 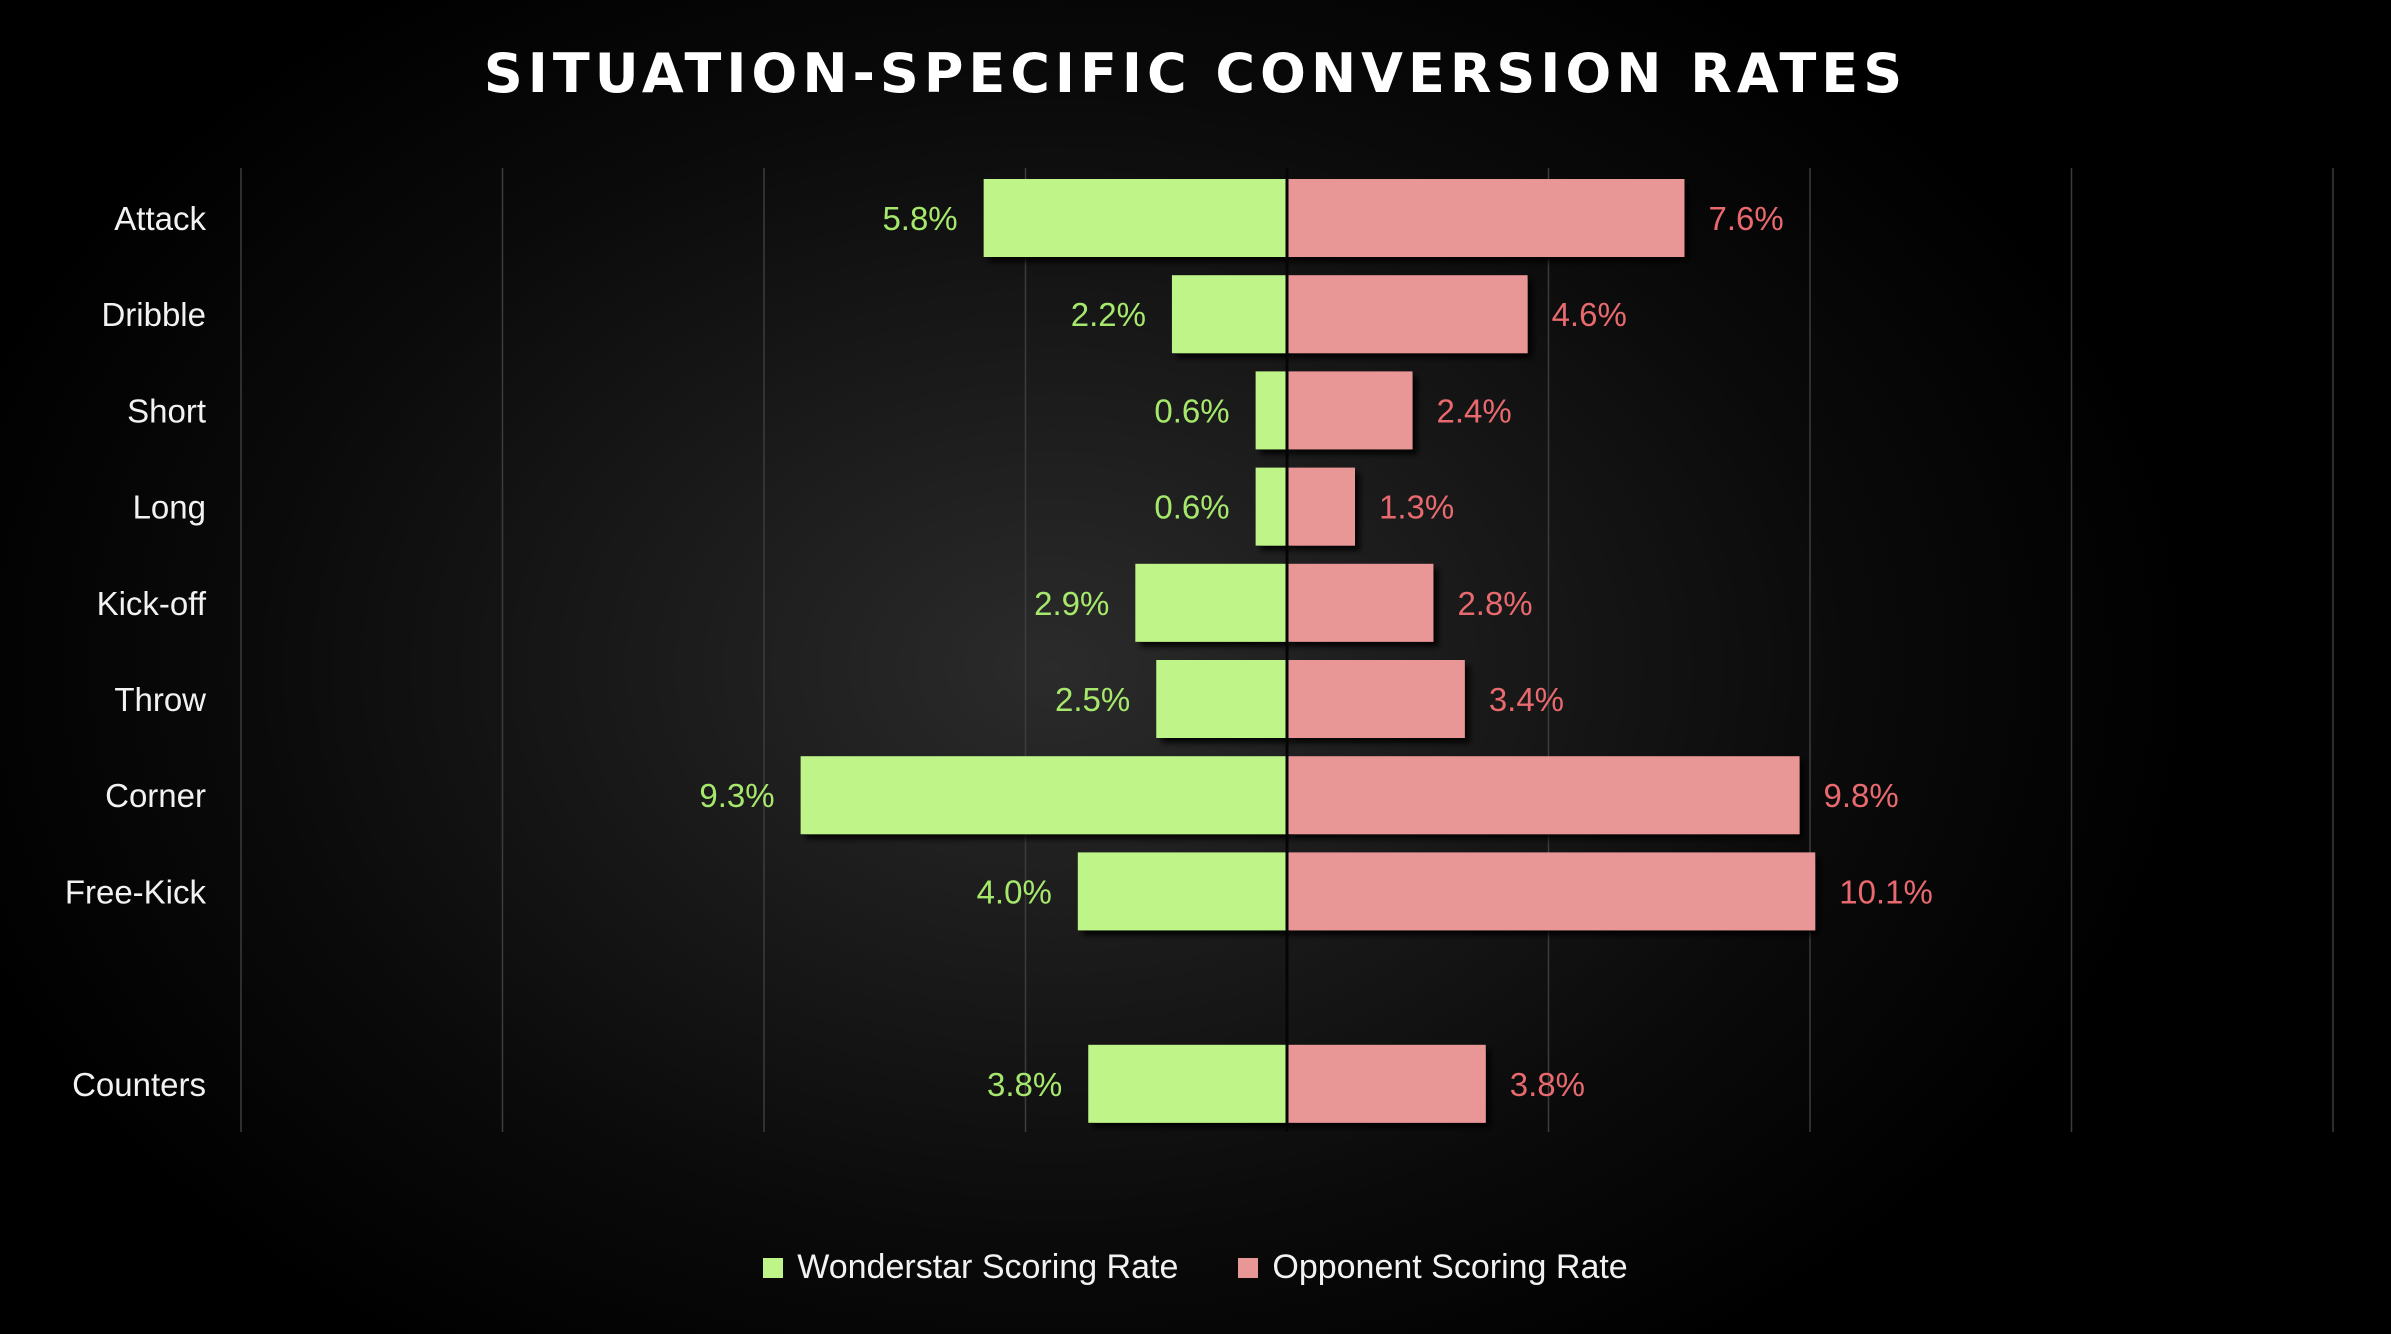 What do you see at coordinates (1450, 1267) in the screenshot?
I see `legend-label-opponent: Opponent Scoring Rate` at bounding box center [1450, 1267].